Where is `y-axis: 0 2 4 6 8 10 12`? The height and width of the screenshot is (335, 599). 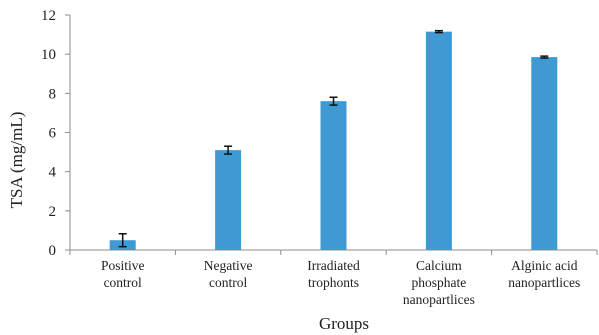 y-axis: 0 2 4 6 8 10 12 is located at coordinates (56, 133).